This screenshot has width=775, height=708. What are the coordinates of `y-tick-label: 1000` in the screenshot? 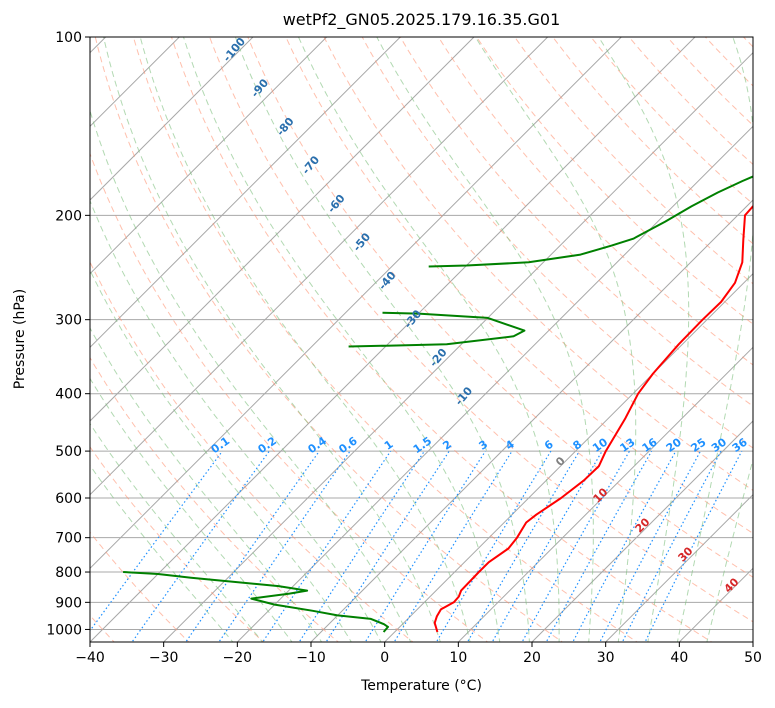 It's located at (64, 630).